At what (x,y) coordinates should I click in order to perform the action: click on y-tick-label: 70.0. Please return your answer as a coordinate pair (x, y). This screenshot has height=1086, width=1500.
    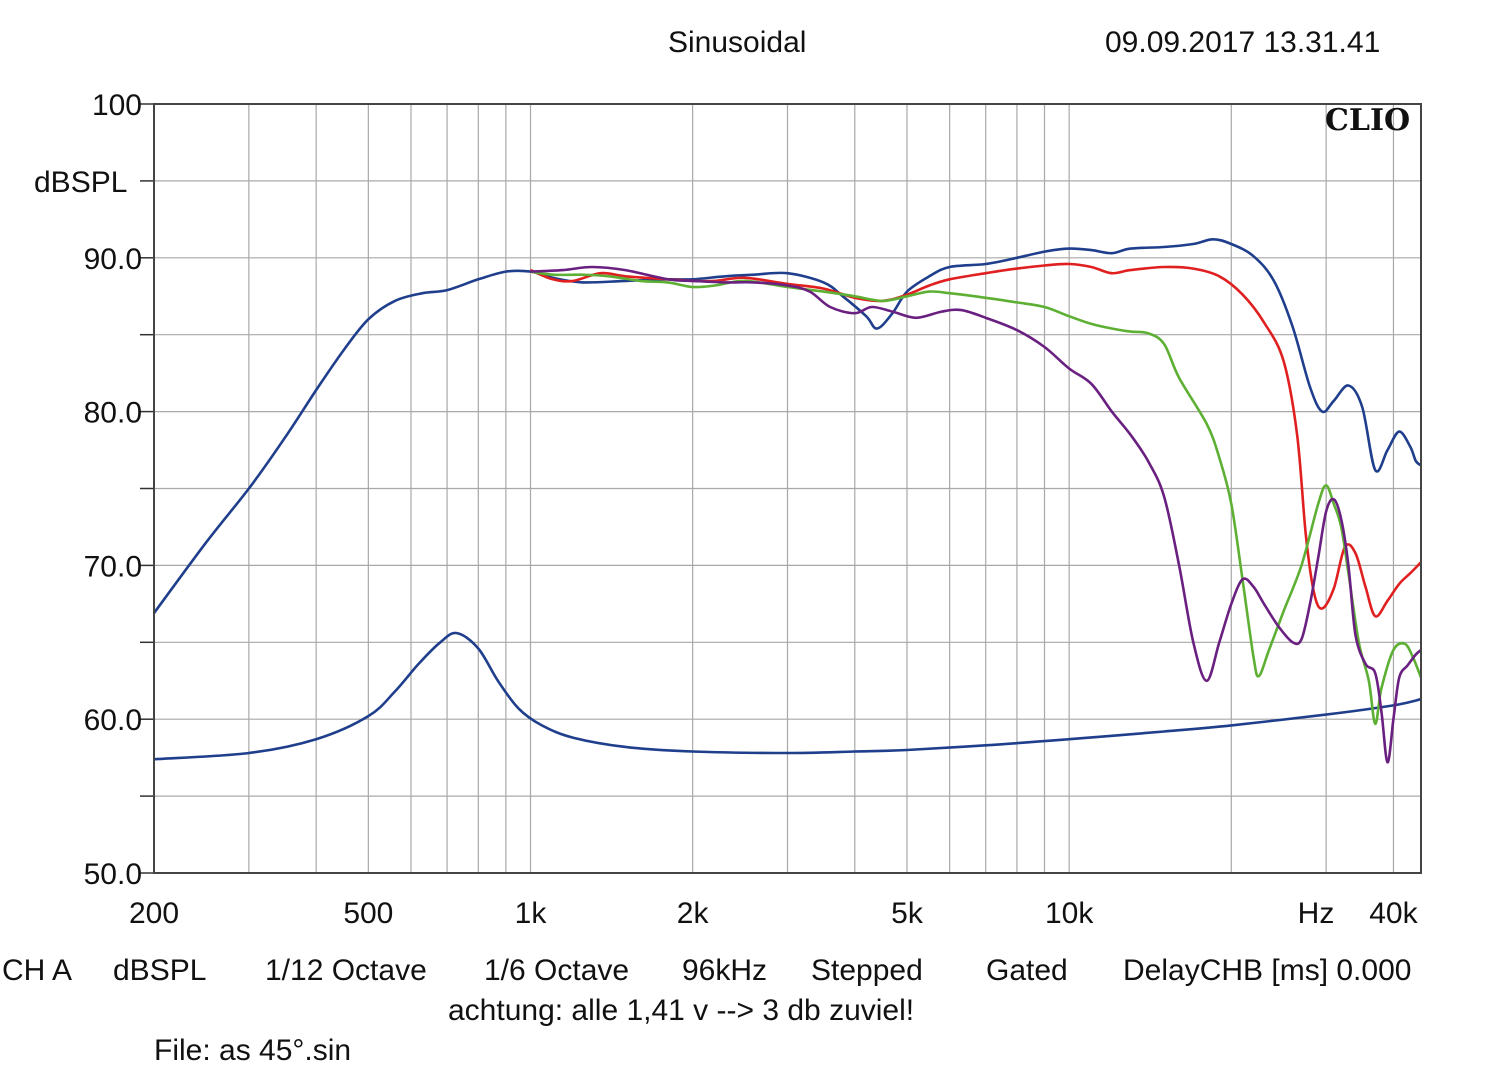
    Looking at the image, I should click on (113, 566).